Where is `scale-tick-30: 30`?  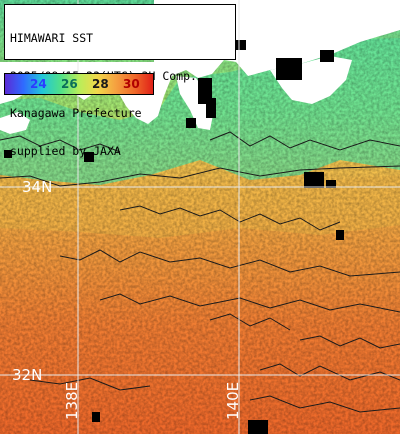 scale-tick-30: 30 is located at coordinates (131, 84).